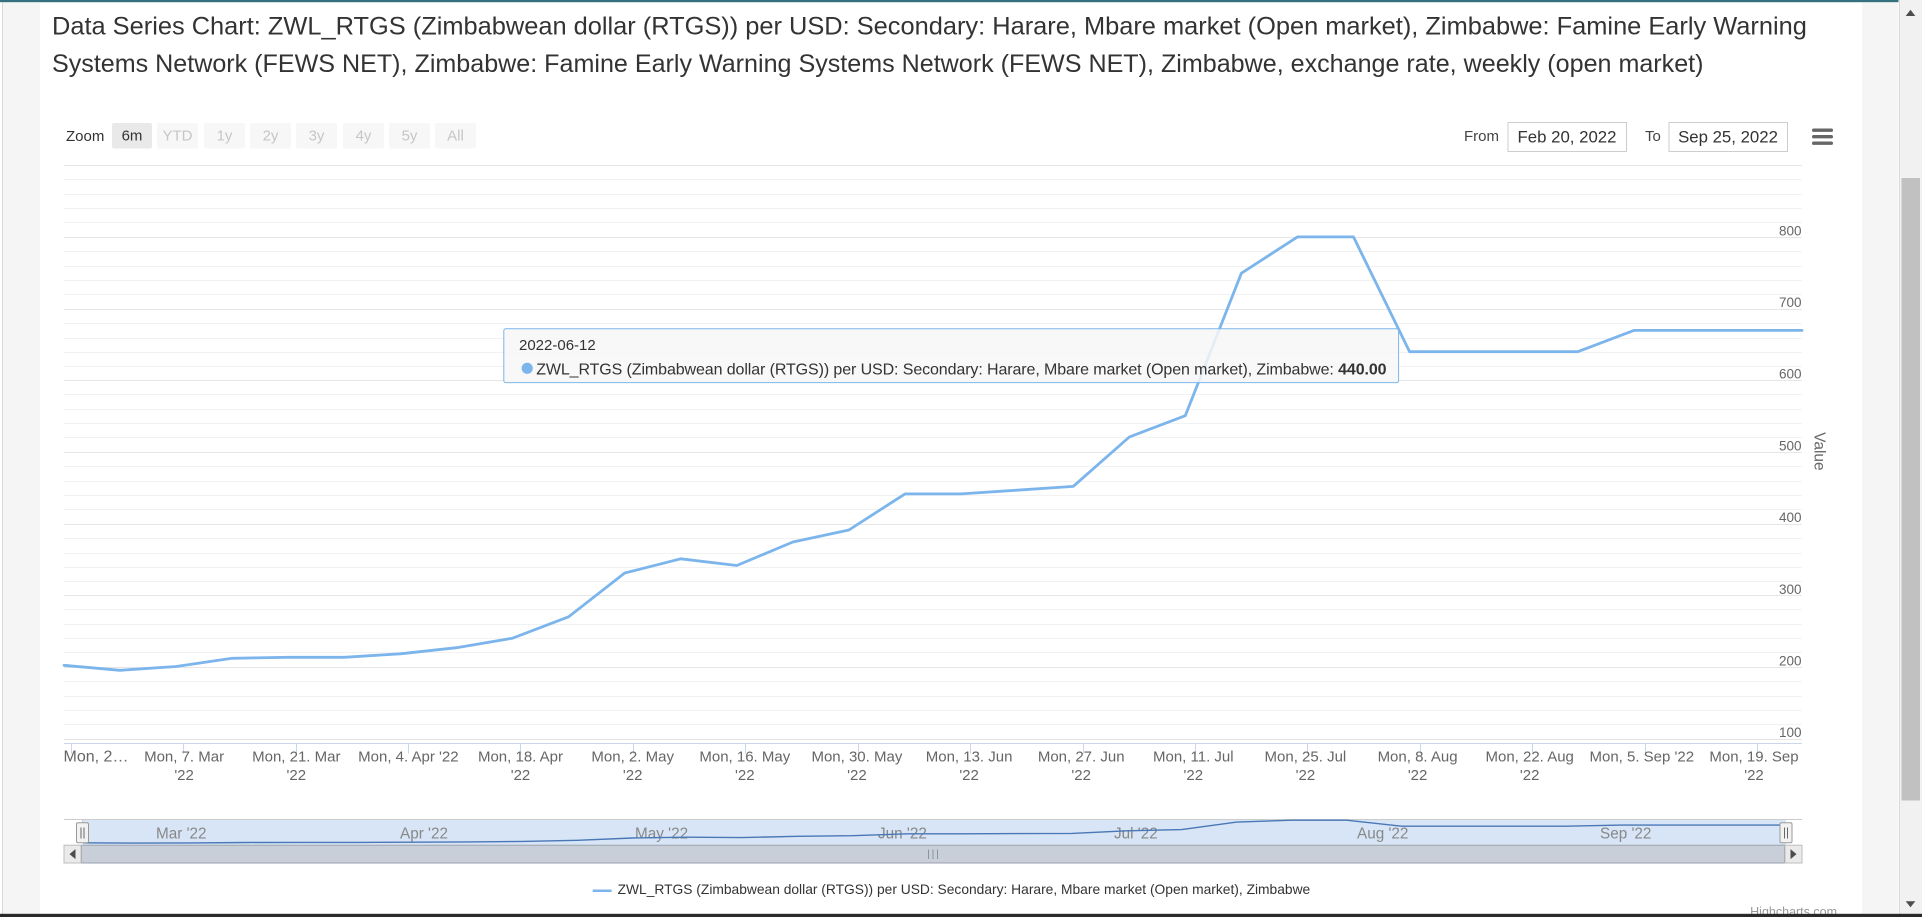 This screenshot has width=1922, height=917. What do you see at coordinates (1382, 834) in the screenshot?
I see `svg-text: Aug '22` at bounding box center [1382, 834].